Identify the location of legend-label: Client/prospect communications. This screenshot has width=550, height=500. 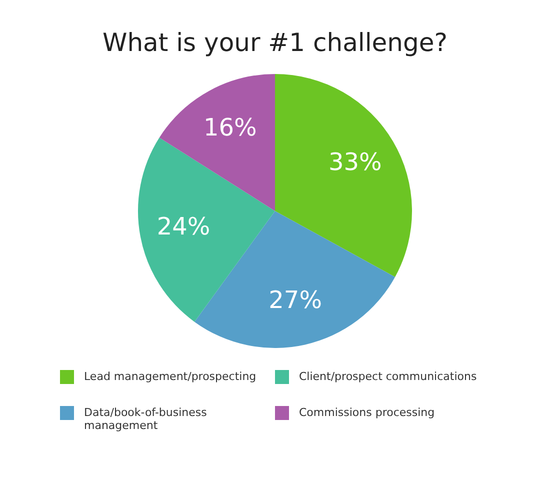
(388, 376).